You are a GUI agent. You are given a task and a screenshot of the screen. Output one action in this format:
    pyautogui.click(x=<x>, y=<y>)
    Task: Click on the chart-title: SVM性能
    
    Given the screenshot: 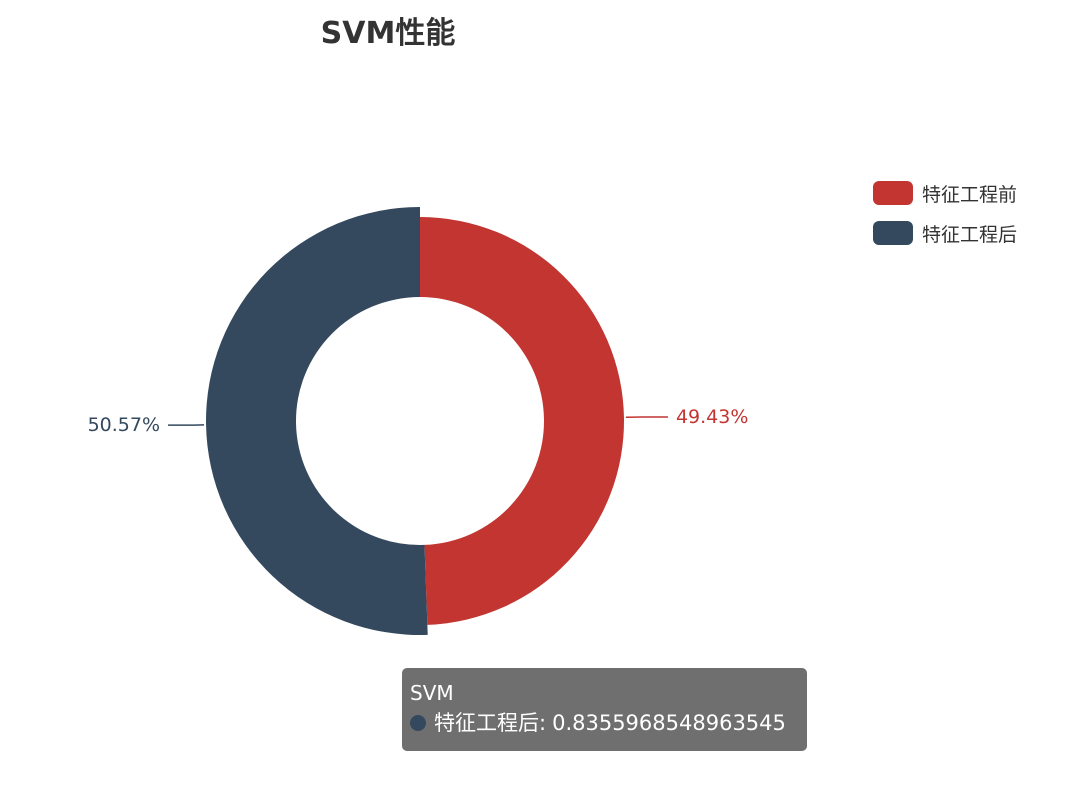 What is the action you would take?
    pyautogui.click(x=388, y=33)
    